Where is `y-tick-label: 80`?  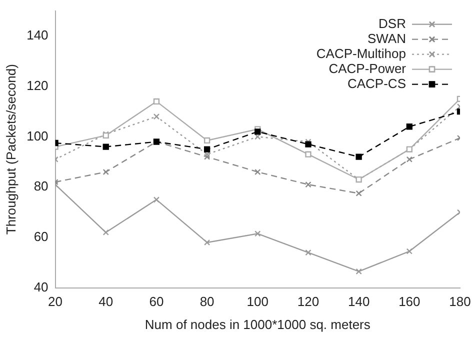
y-tick-label: 80 is located at coordinates (41, 186).